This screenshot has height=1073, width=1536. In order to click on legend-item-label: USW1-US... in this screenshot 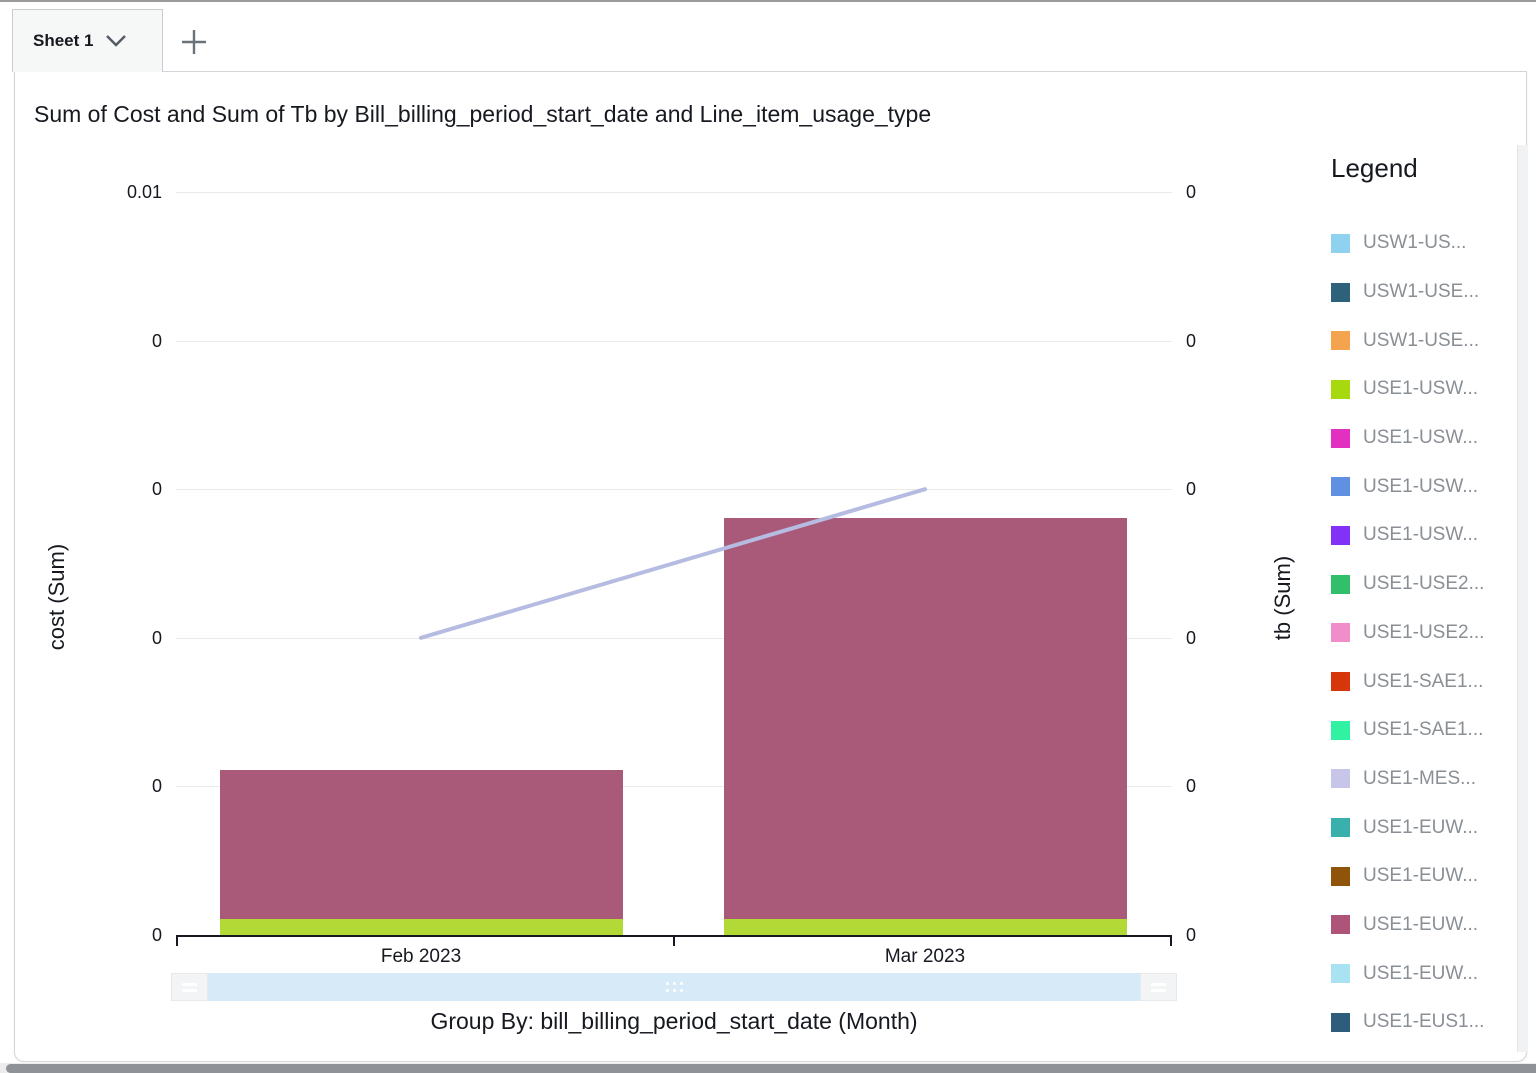, I will do `click(1415, 243)`.